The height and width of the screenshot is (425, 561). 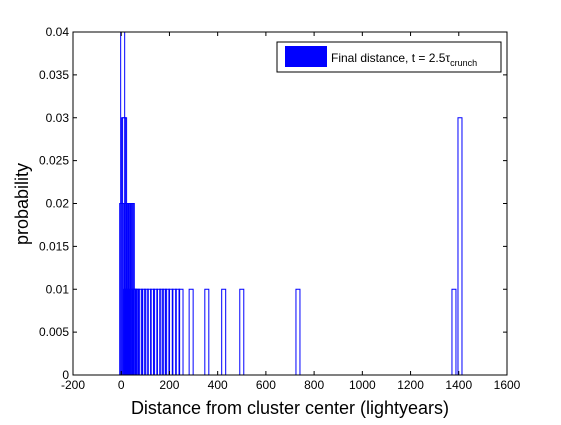 What do you see at coordinates (65, 375) in the screenshot?
I see `y-tick-label: 0` at bounding box center [65, 375].